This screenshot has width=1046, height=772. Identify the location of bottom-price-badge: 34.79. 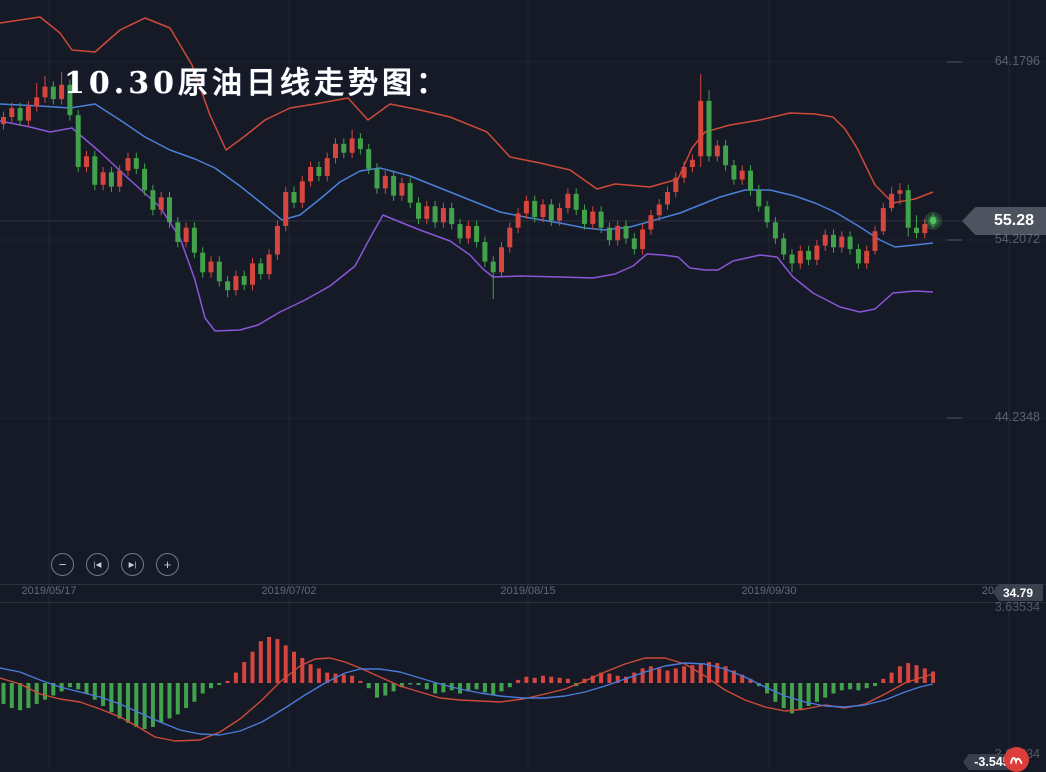
(1018, 592).